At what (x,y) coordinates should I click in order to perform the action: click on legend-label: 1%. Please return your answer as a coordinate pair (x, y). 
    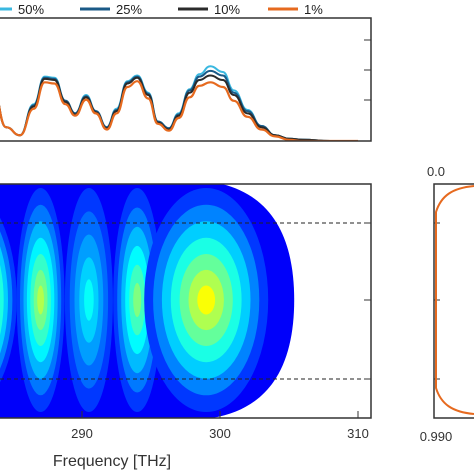
    Looking at the image, I should click on (313, 9).